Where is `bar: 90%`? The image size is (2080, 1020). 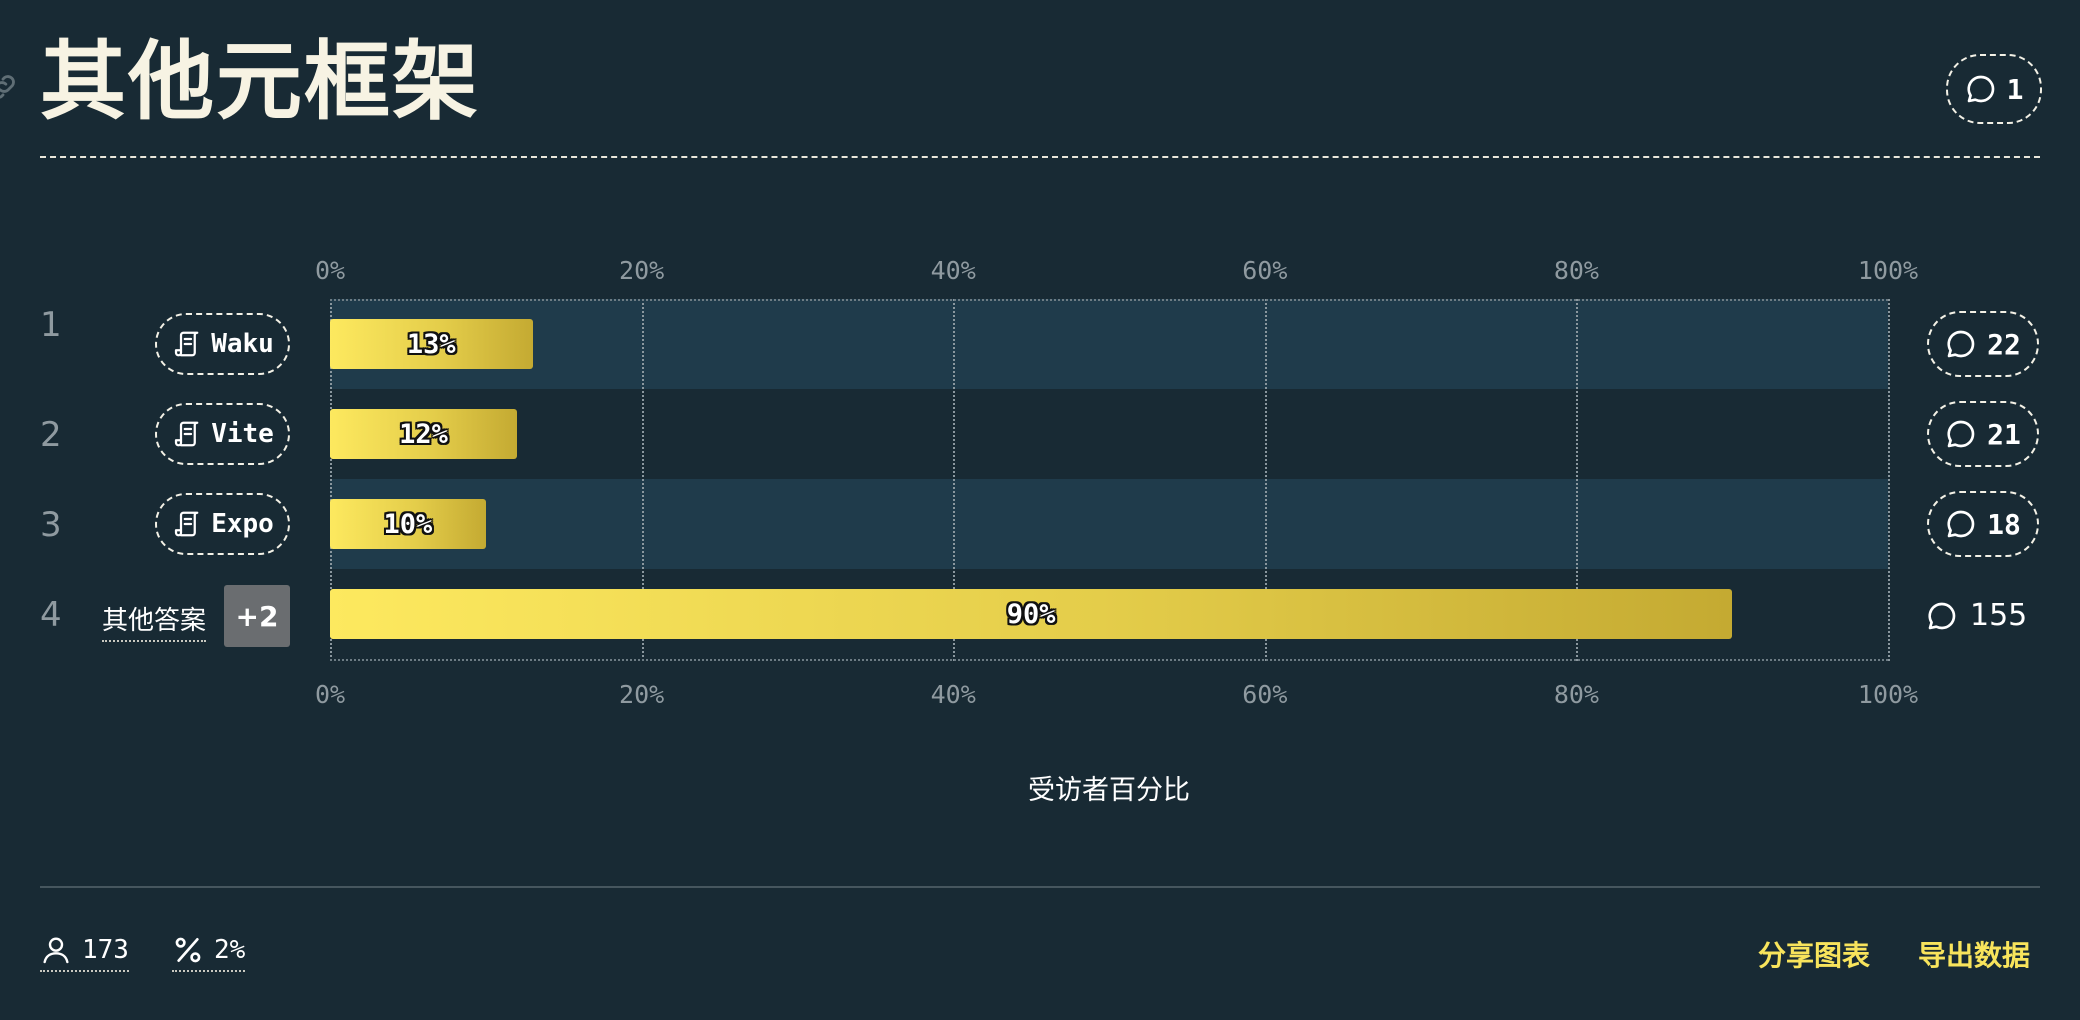 bar: 90% is located at coordinates (1031, 614).